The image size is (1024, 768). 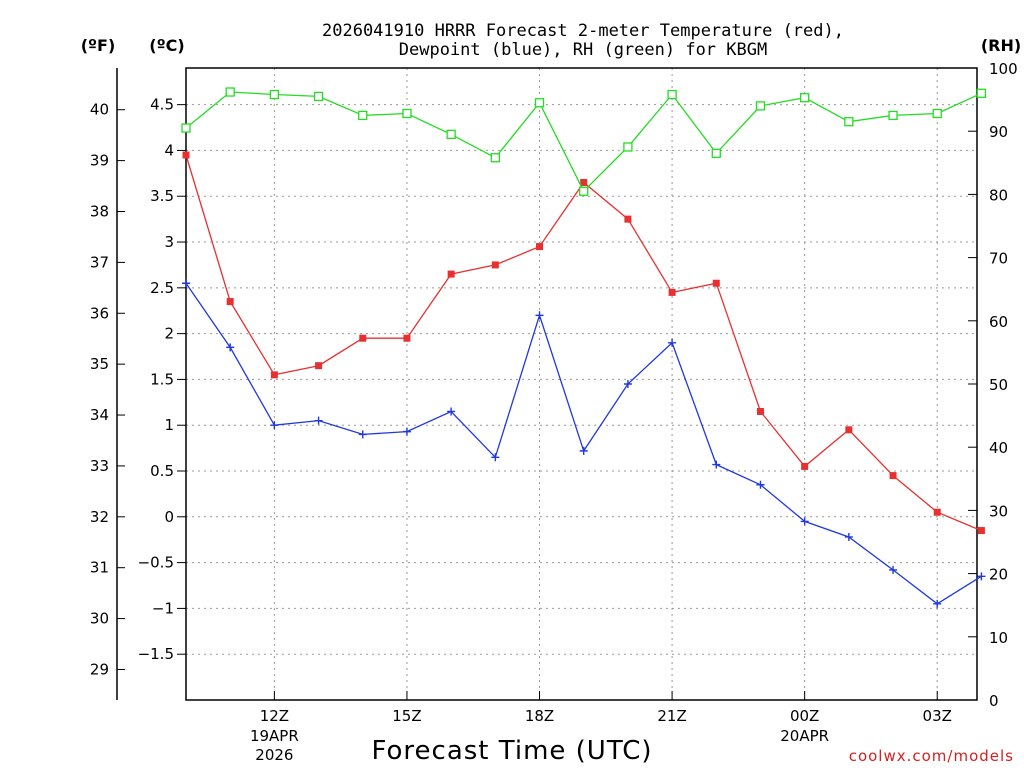 What do you see at coordinates (99, 161) in the screenshot?
I see `fahrenheit-tick-label: 39` at bounding box center [99, 161].